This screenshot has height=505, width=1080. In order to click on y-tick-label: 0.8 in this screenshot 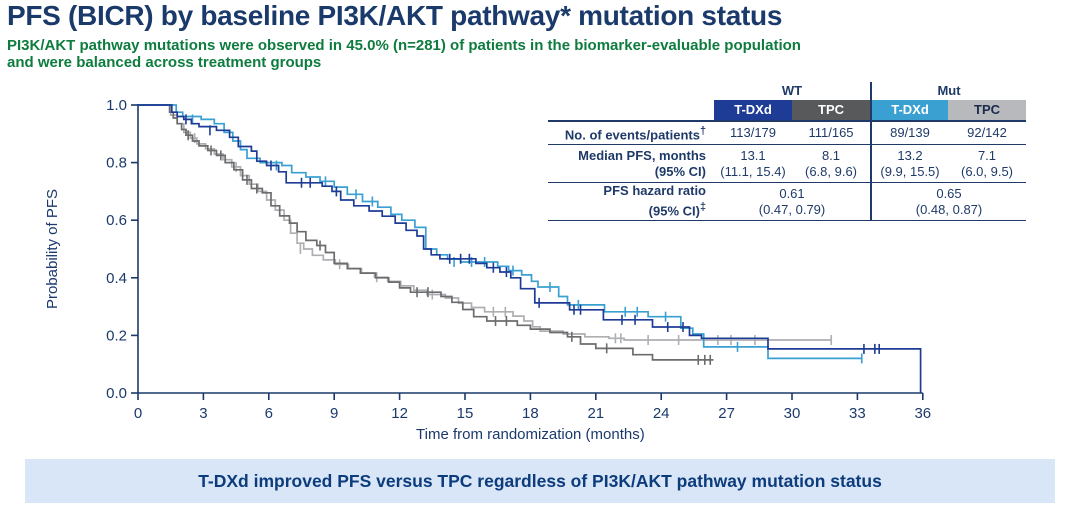, I will do `click(116, 163)`.